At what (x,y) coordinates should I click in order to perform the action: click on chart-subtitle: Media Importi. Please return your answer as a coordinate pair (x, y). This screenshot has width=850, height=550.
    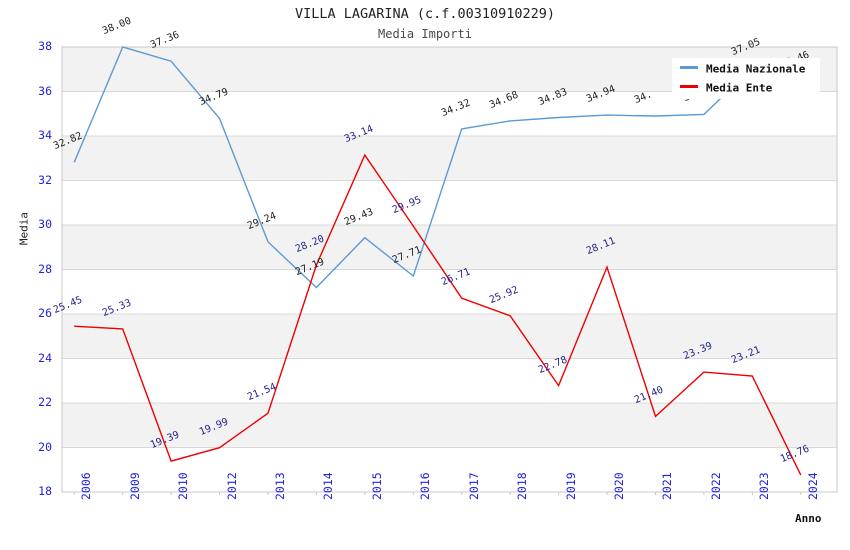
    Looking at the image, I should click on (425, 34).